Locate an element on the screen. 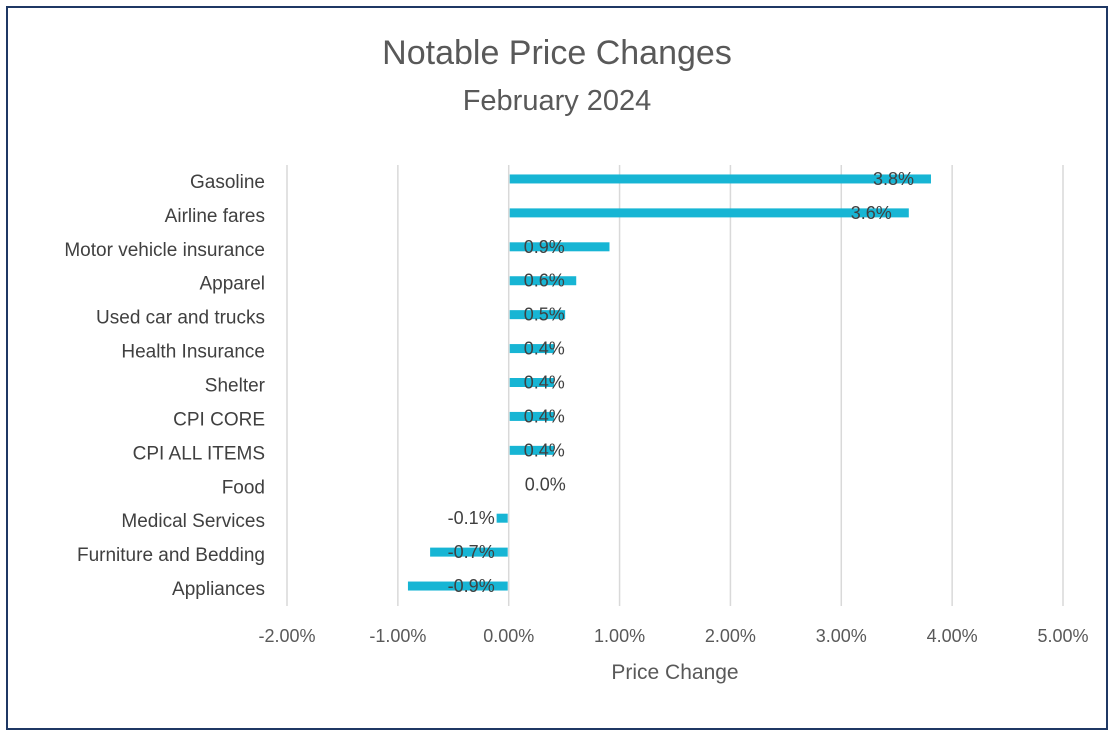  data-label: 0.6% is located at coordinates (544, 281).